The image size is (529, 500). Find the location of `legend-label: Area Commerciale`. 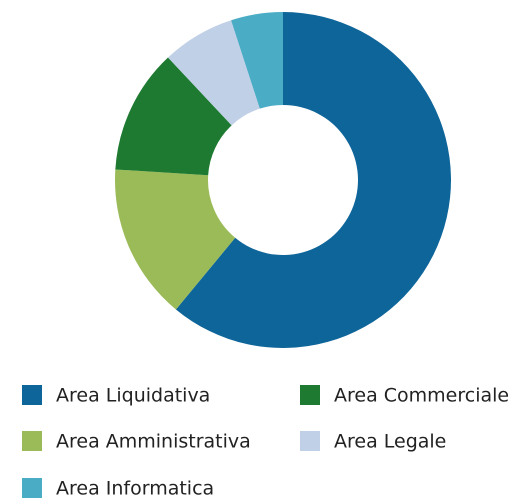

legend-label: Area Commerciale is located at coordinates (421, 396).